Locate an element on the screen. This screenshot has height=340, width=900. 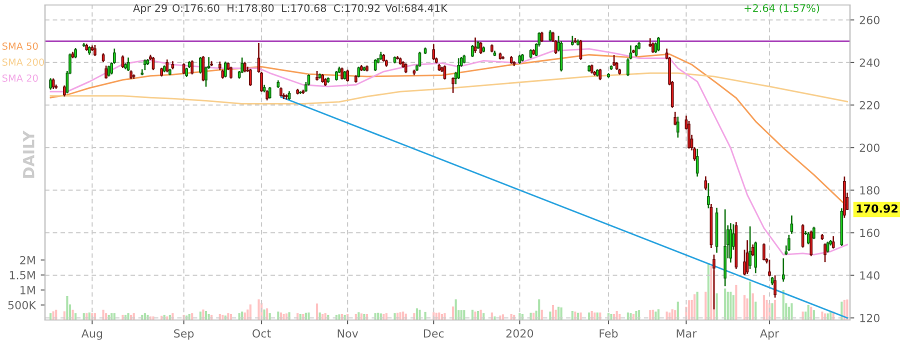
y-tick-label: 180 is located at coordinates (870, 190).